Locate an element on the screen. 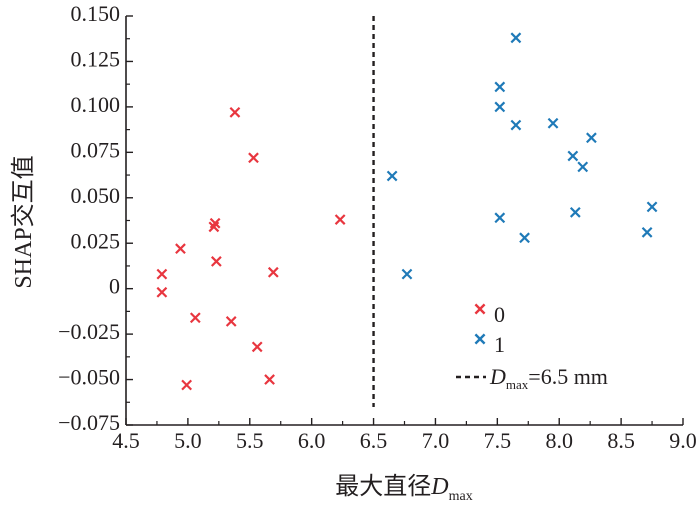 Image resolution: width=700 pixels, height=513 pixels. y-tick-label: 0.150 is located at coordinates (96, 13).